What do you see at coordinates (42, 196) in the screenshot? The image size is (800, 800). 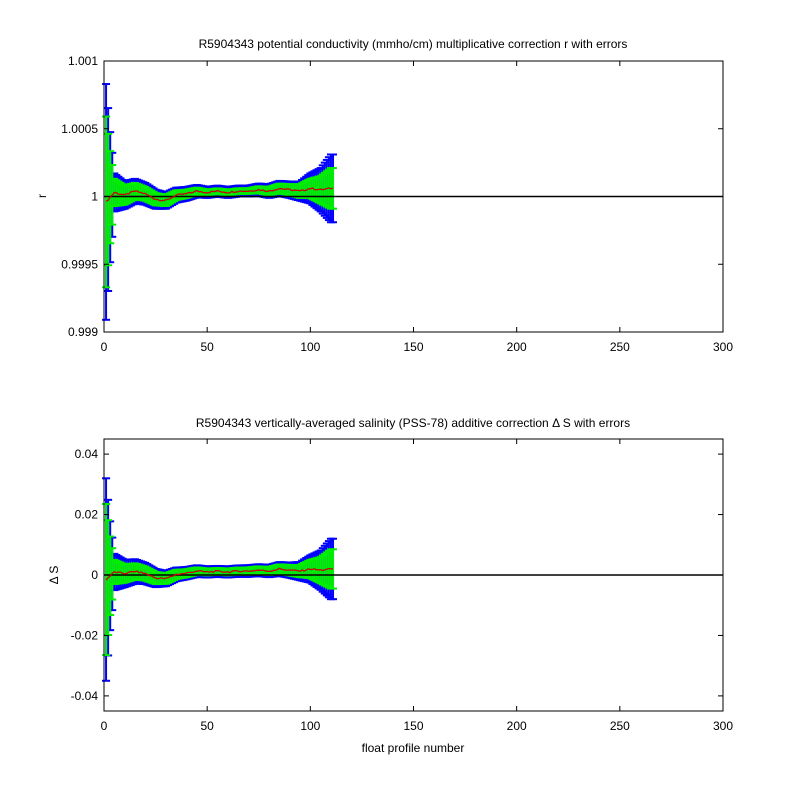 I see `y-axis-label: r` at bounding box center [42, 196].